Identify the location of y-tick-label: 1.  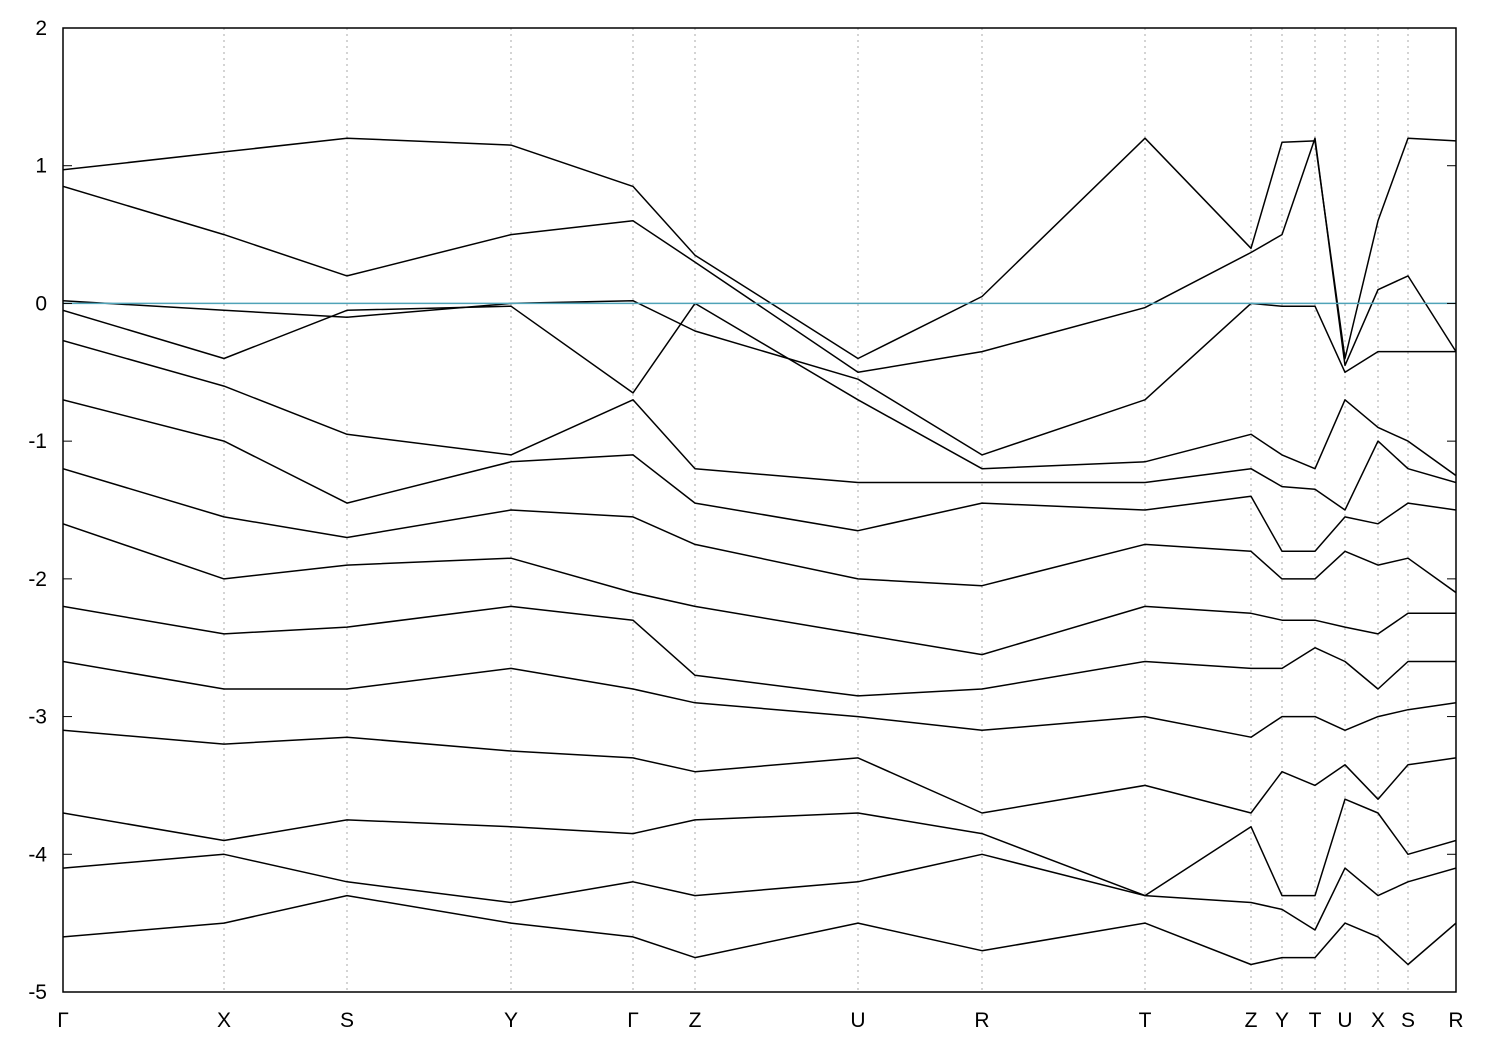
(41, 166).